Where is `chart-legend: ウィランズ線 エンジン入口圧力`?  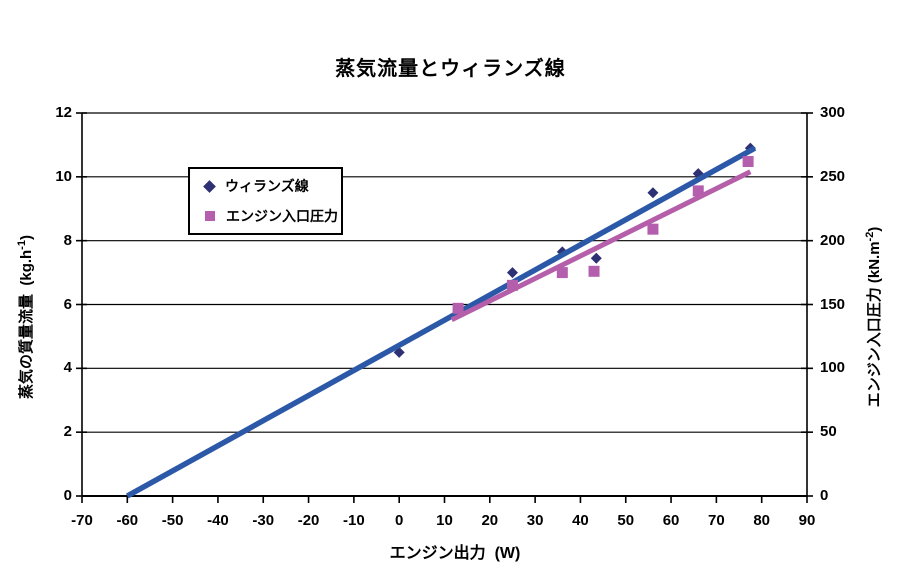
chart-legend: ウィランズ線 エンジン入口圧力 is located at coordinates (265, 201).